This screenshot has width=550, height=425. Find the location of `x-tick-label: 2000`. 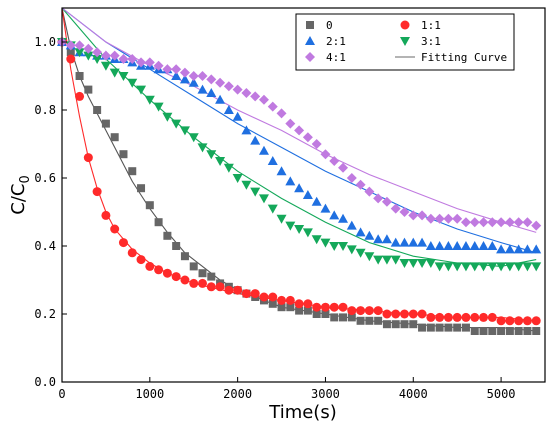

x-tick-label: 2000 is located at coordinates (237, 394).